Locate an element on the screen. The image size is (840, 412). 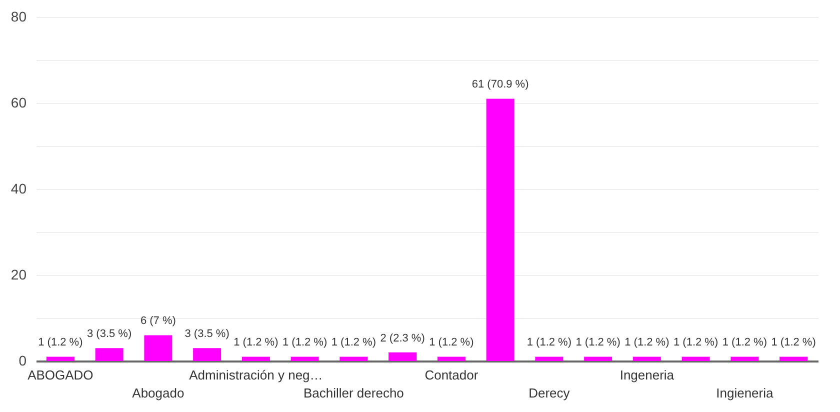
y-tick-label: 20 is located at coordinates (18, 274).